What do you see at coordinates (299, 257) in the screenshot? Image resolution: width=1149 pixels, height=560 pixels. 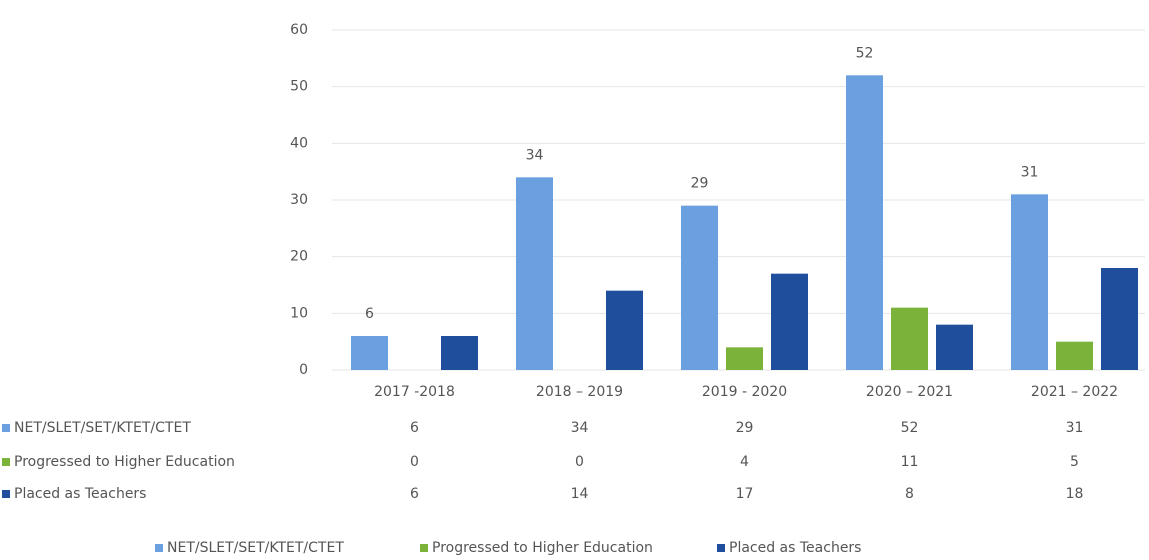 I see `y-tick-label: 20` at bounding box center [299, 257].